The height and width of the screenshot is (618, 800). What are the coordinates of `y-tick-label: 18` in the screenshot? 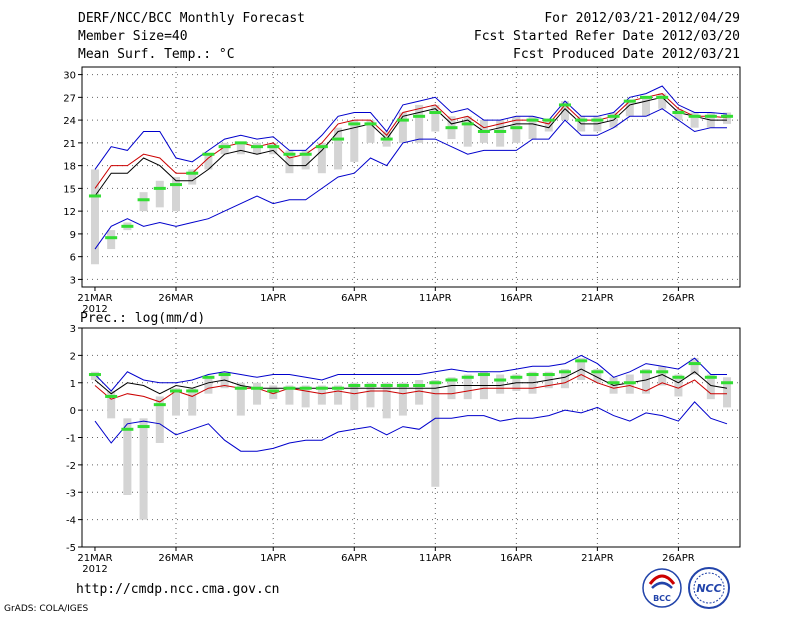 It's located at (69, 167).